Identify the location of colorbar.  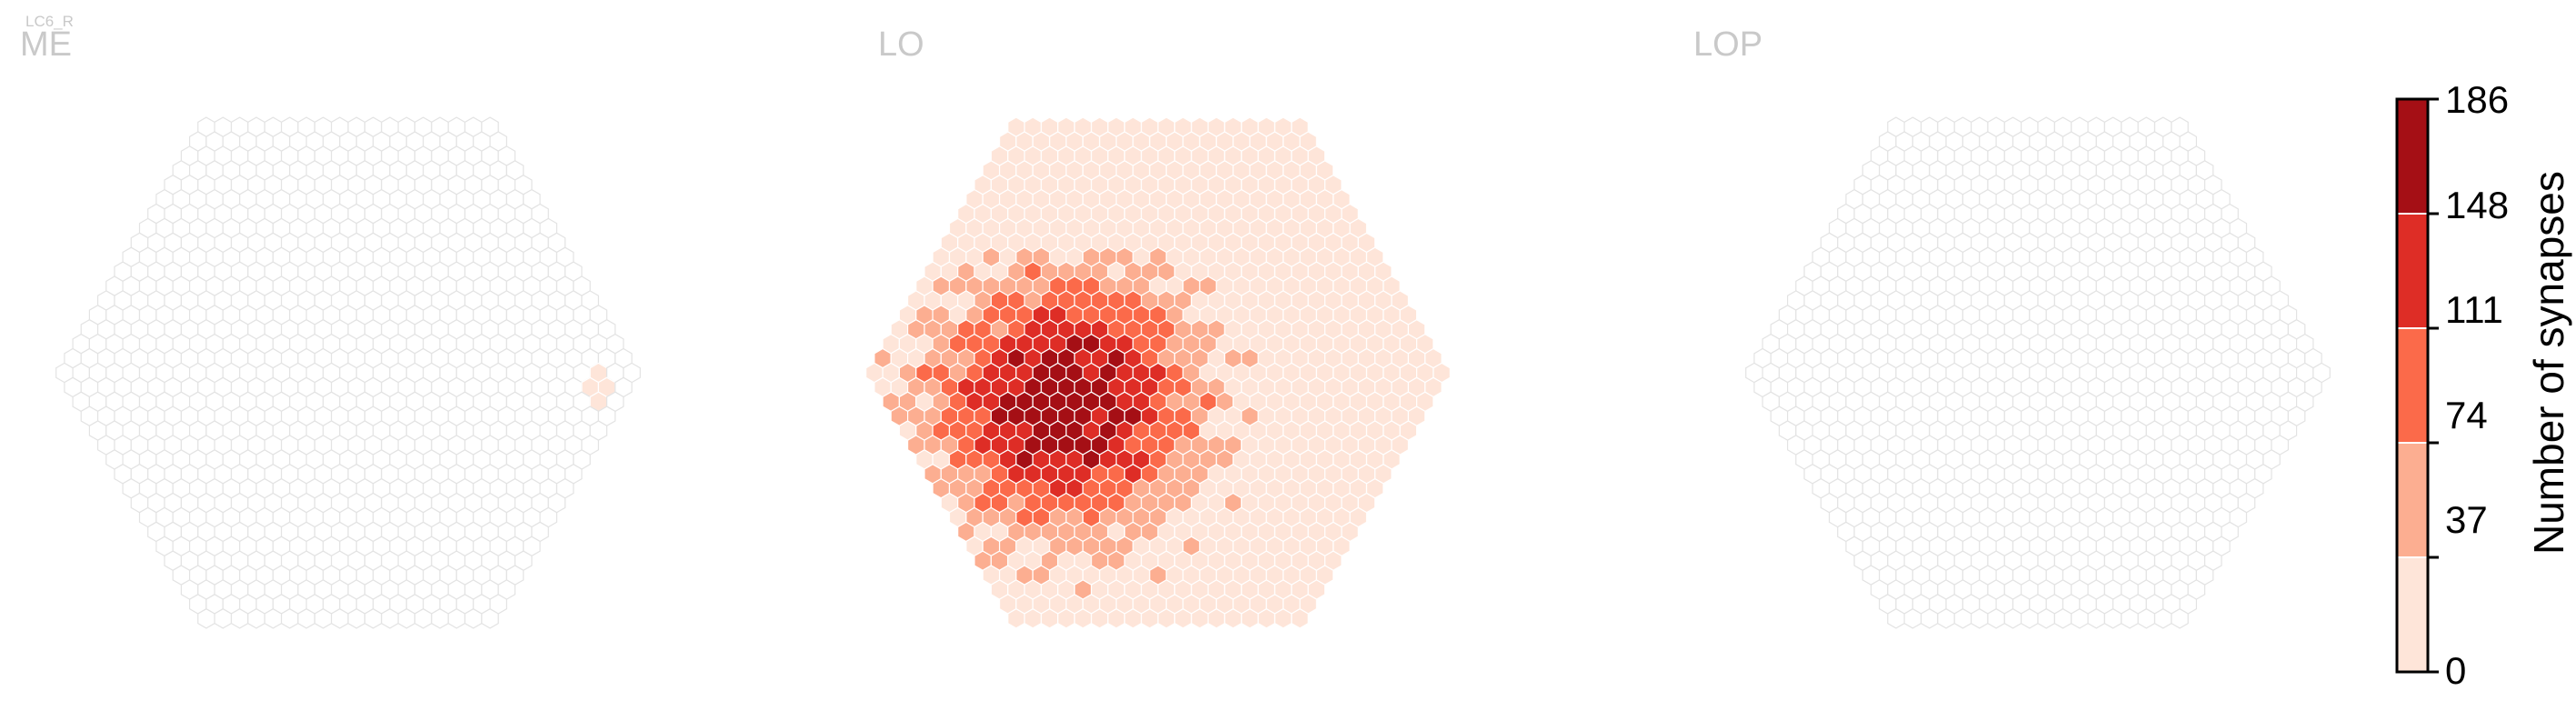
(2417, 385).